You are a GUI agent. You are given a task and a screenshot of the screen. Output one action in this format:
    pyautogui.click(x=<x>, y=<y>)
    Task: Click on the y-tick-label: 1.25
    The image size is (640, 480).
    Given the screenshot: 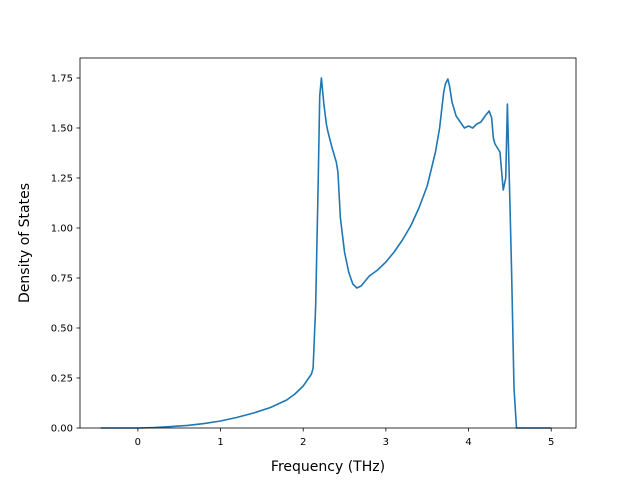 What is the action you would take?
    pyautogui.click(x=62, y=179)
    